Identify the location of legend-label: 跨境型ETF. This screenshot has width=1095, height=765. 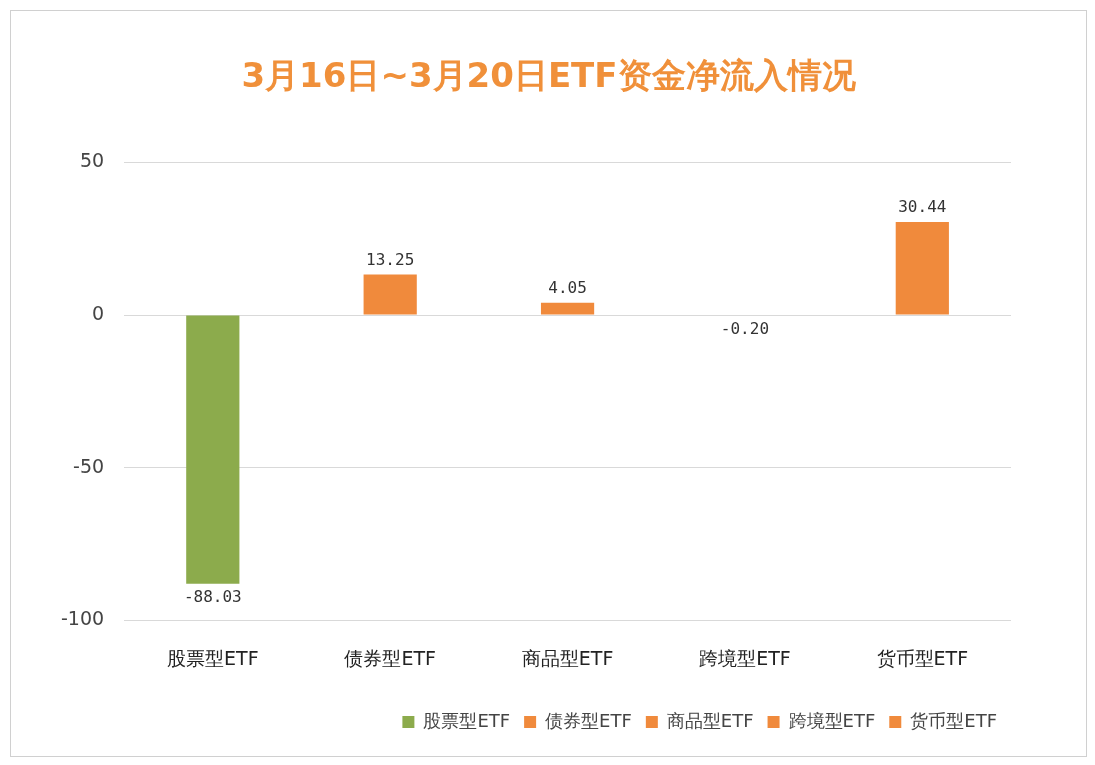
(832, 720).